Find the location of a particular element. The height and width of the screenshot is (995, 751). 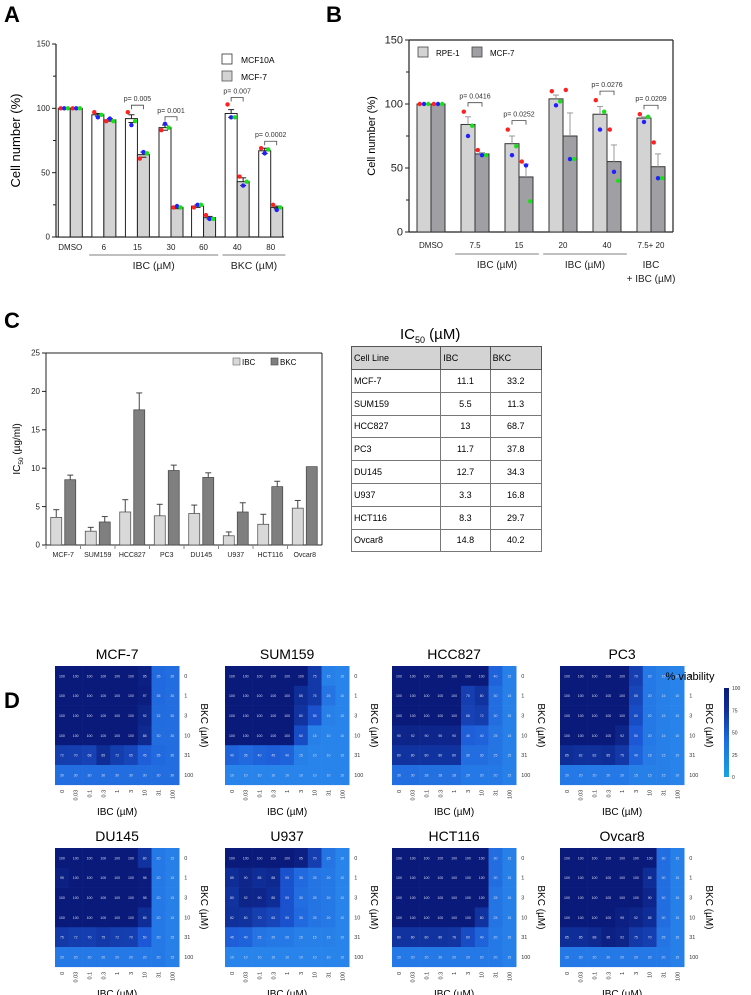

table-row: PC3 11.7 37.8 is located at coordinates (446, 449).